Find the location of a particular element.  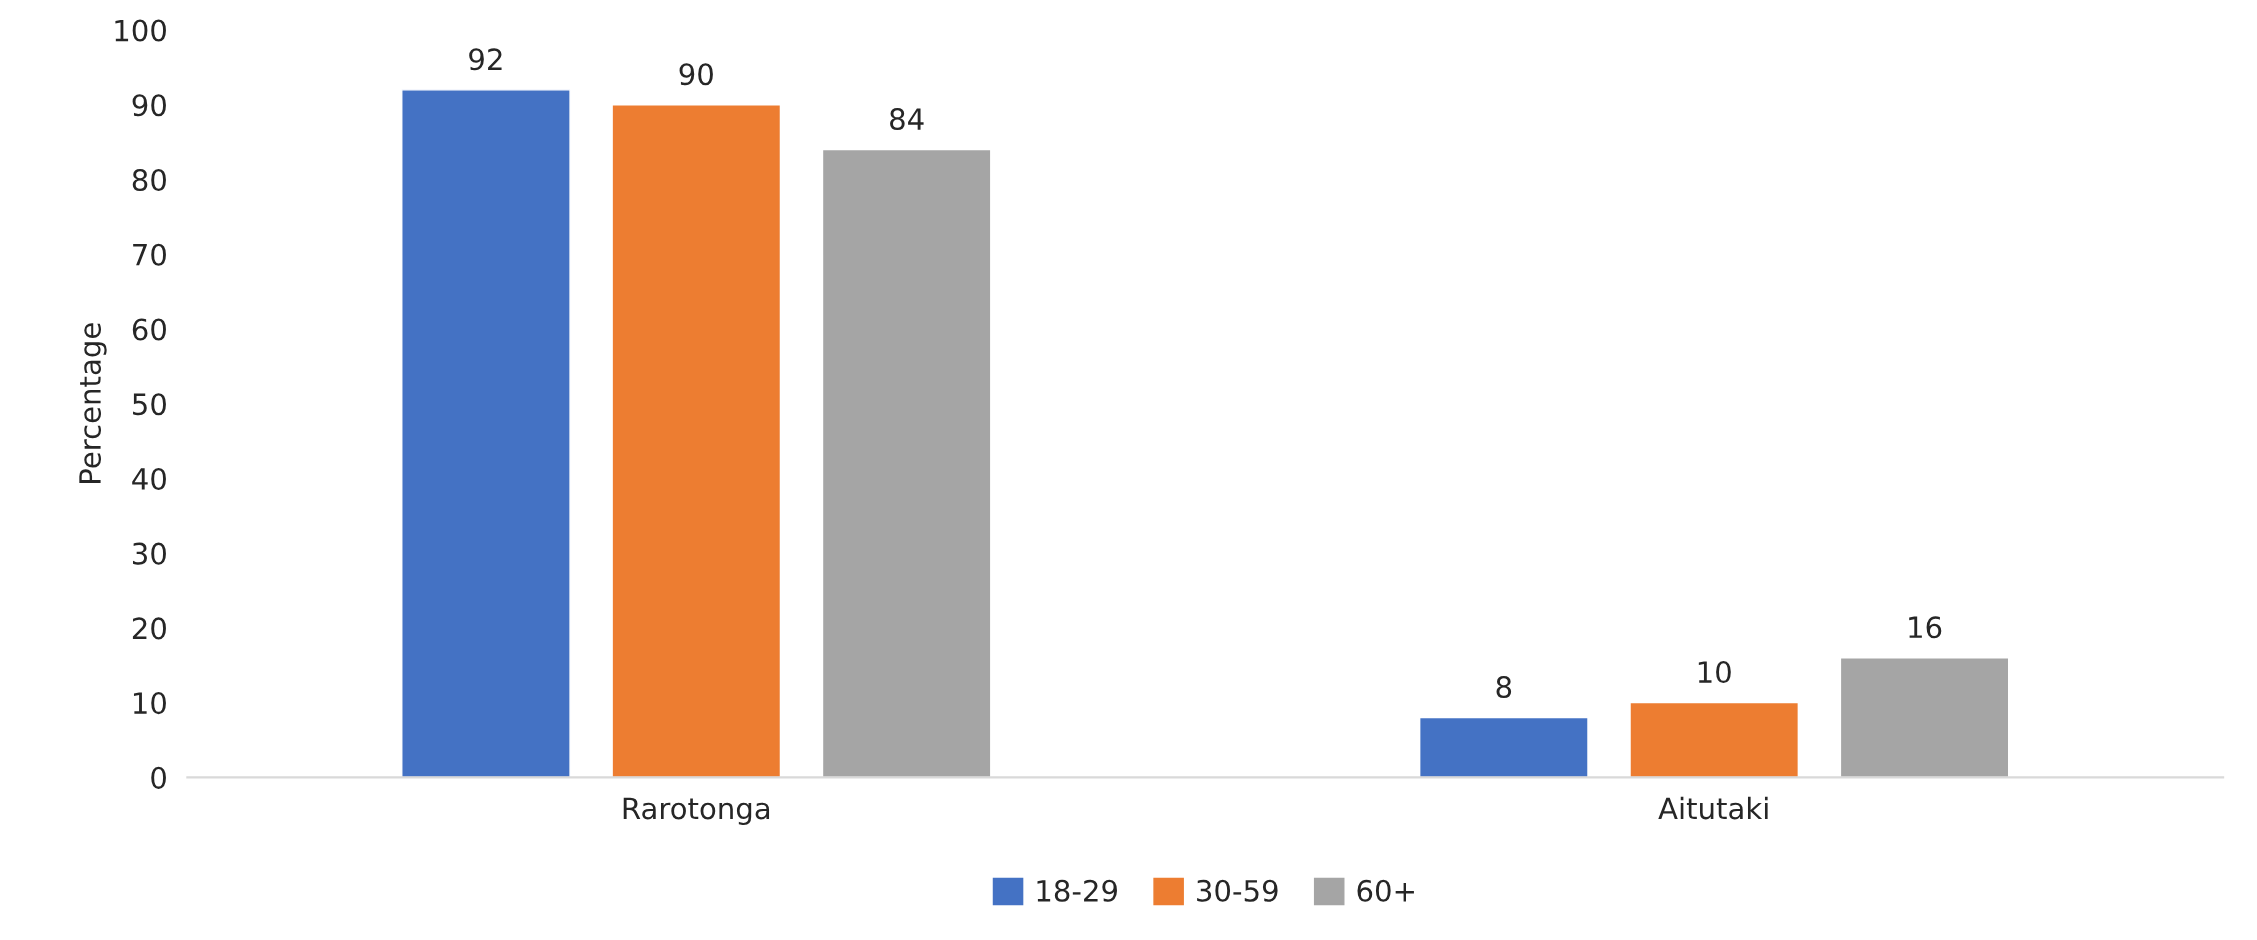

y-tick-label: 20 is located at coordinates (149, 628).